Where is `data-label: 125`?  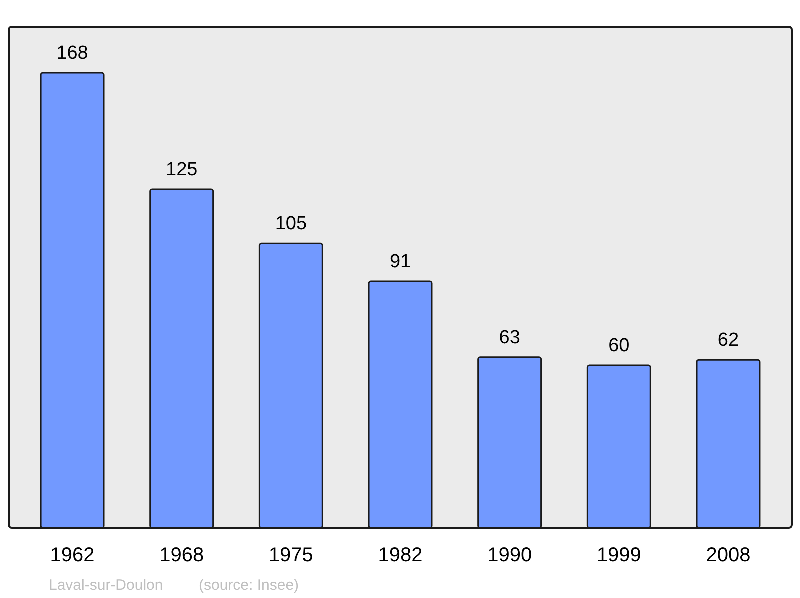
data-label: 125 is located at coordinates (182, 169).